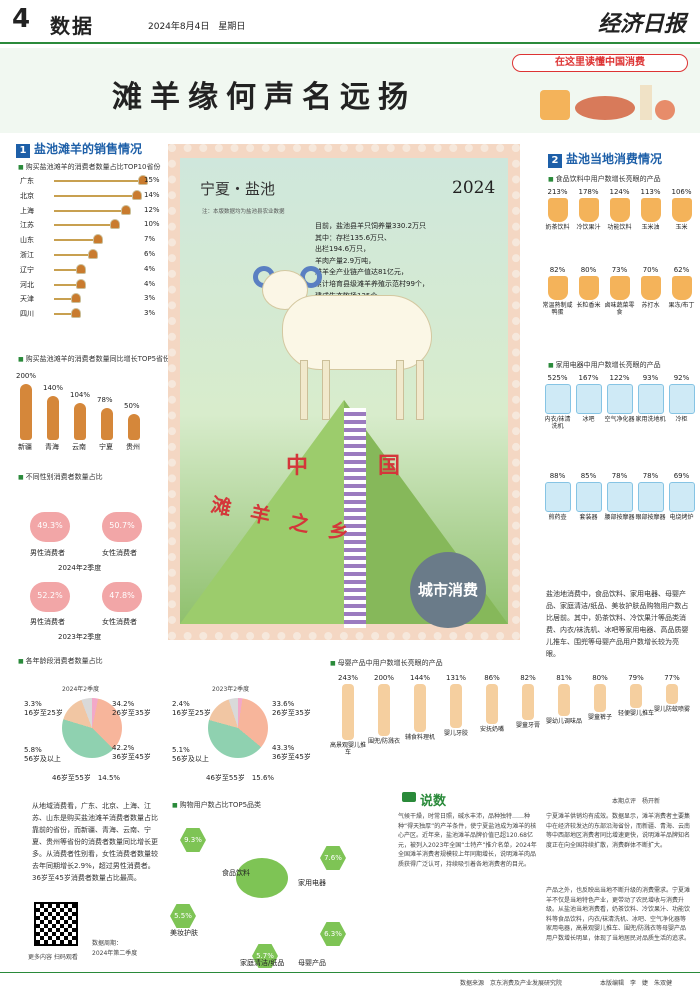 The width and height of the screenshot is (700, 992). Describe the element at coordinates (133, 447) in the screenshot. I see `growth-province: 贵州` at that location.